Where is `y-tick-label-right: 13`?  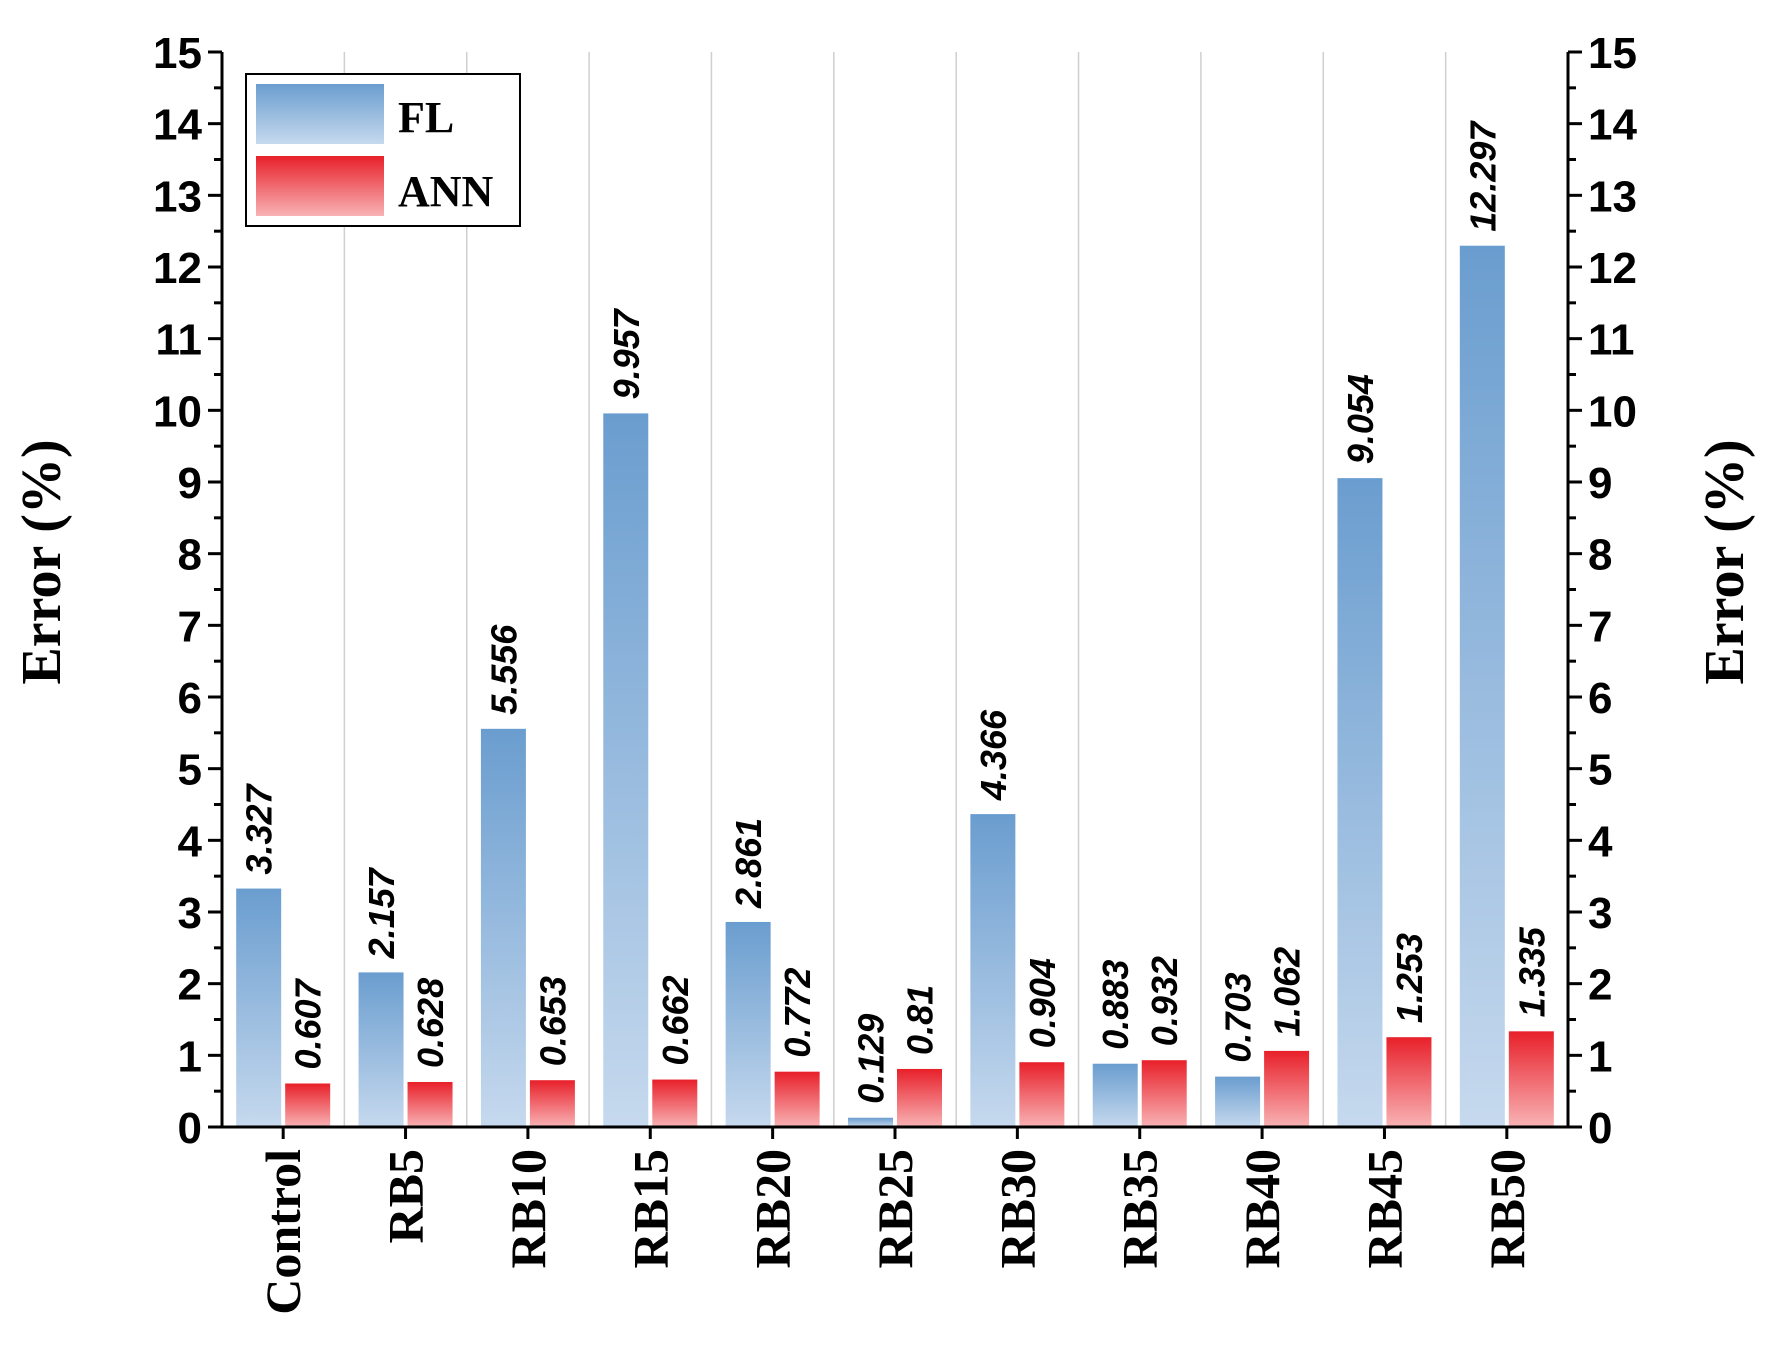 y-tick-label-right: 13 is located at coordinates (1612, 196).